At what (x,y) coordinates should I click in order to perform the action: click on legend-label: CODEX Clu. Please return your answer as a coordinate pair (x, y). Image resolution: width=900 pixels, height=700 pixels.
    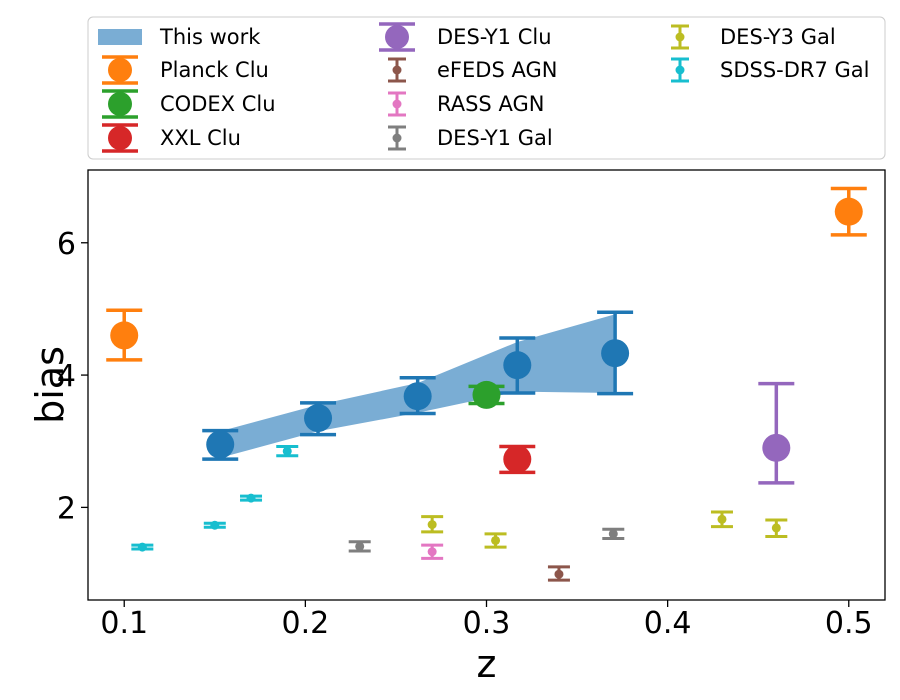
    Looking at the image, I should click on (218, 104).